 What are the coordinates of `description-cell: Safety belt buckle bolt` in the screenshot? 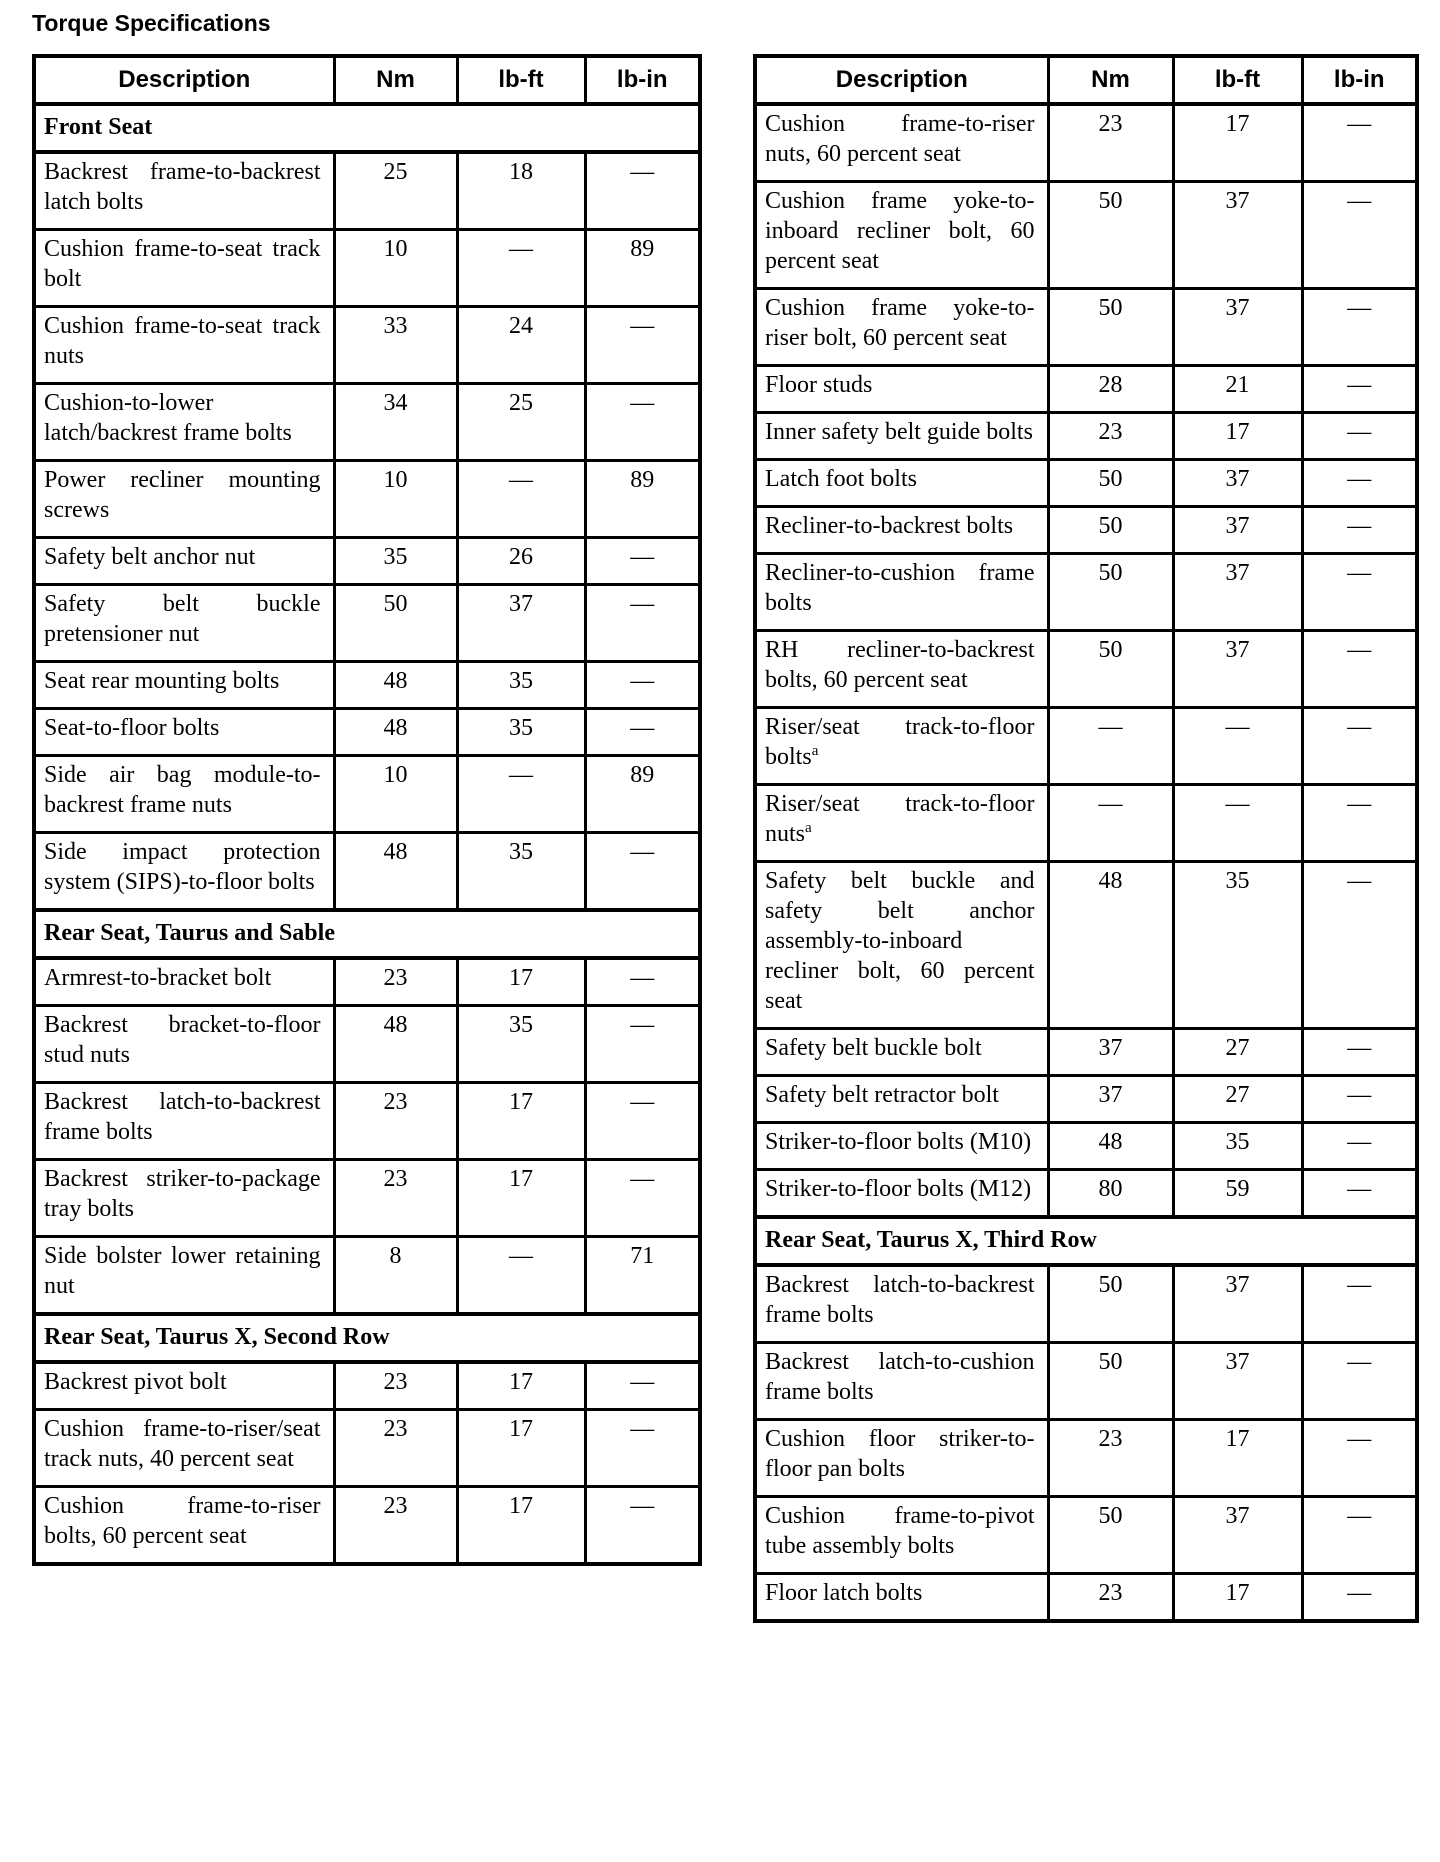 It's located at (901, 1052).